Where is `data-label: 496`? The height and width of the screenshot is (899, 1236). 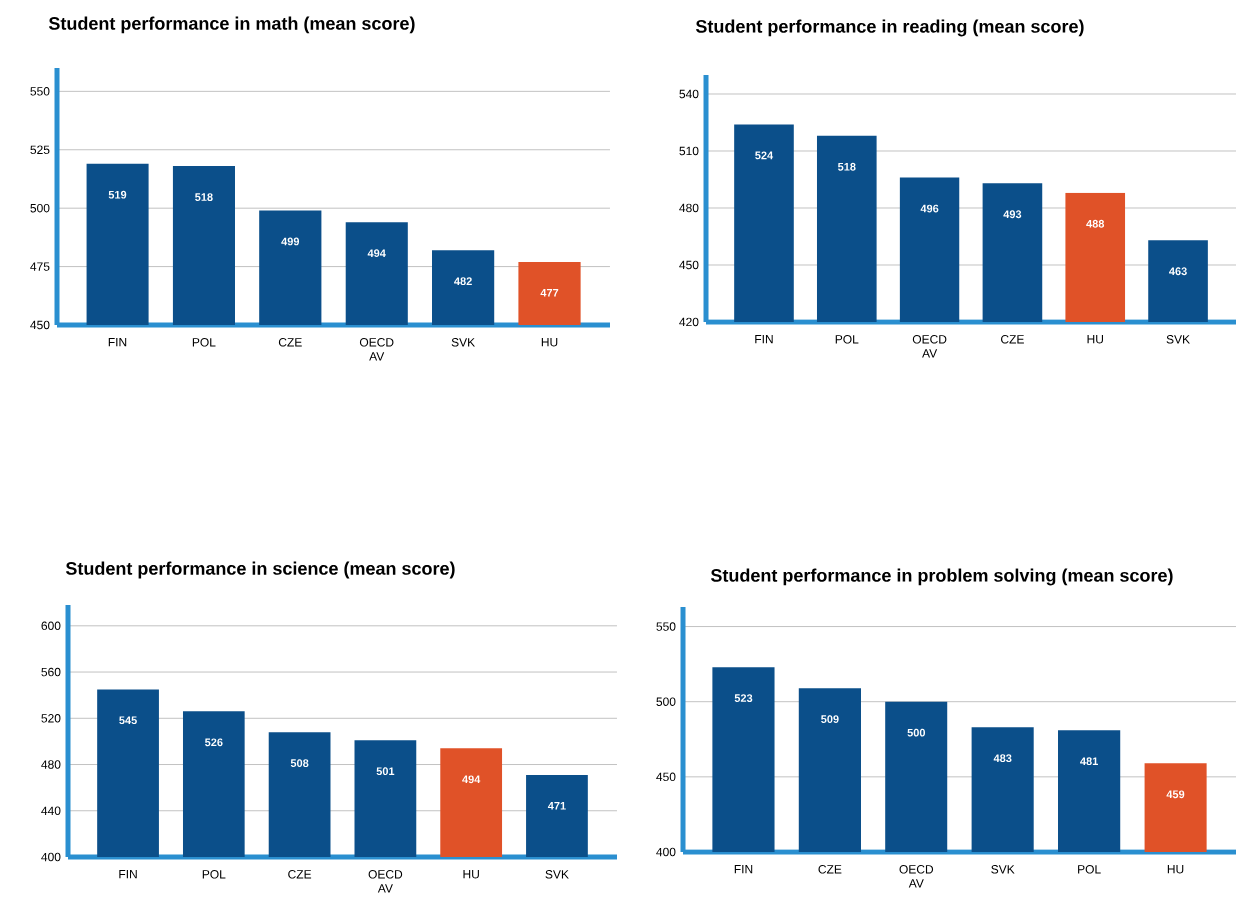 data-label: 496 is located at coordinates (929, 208).